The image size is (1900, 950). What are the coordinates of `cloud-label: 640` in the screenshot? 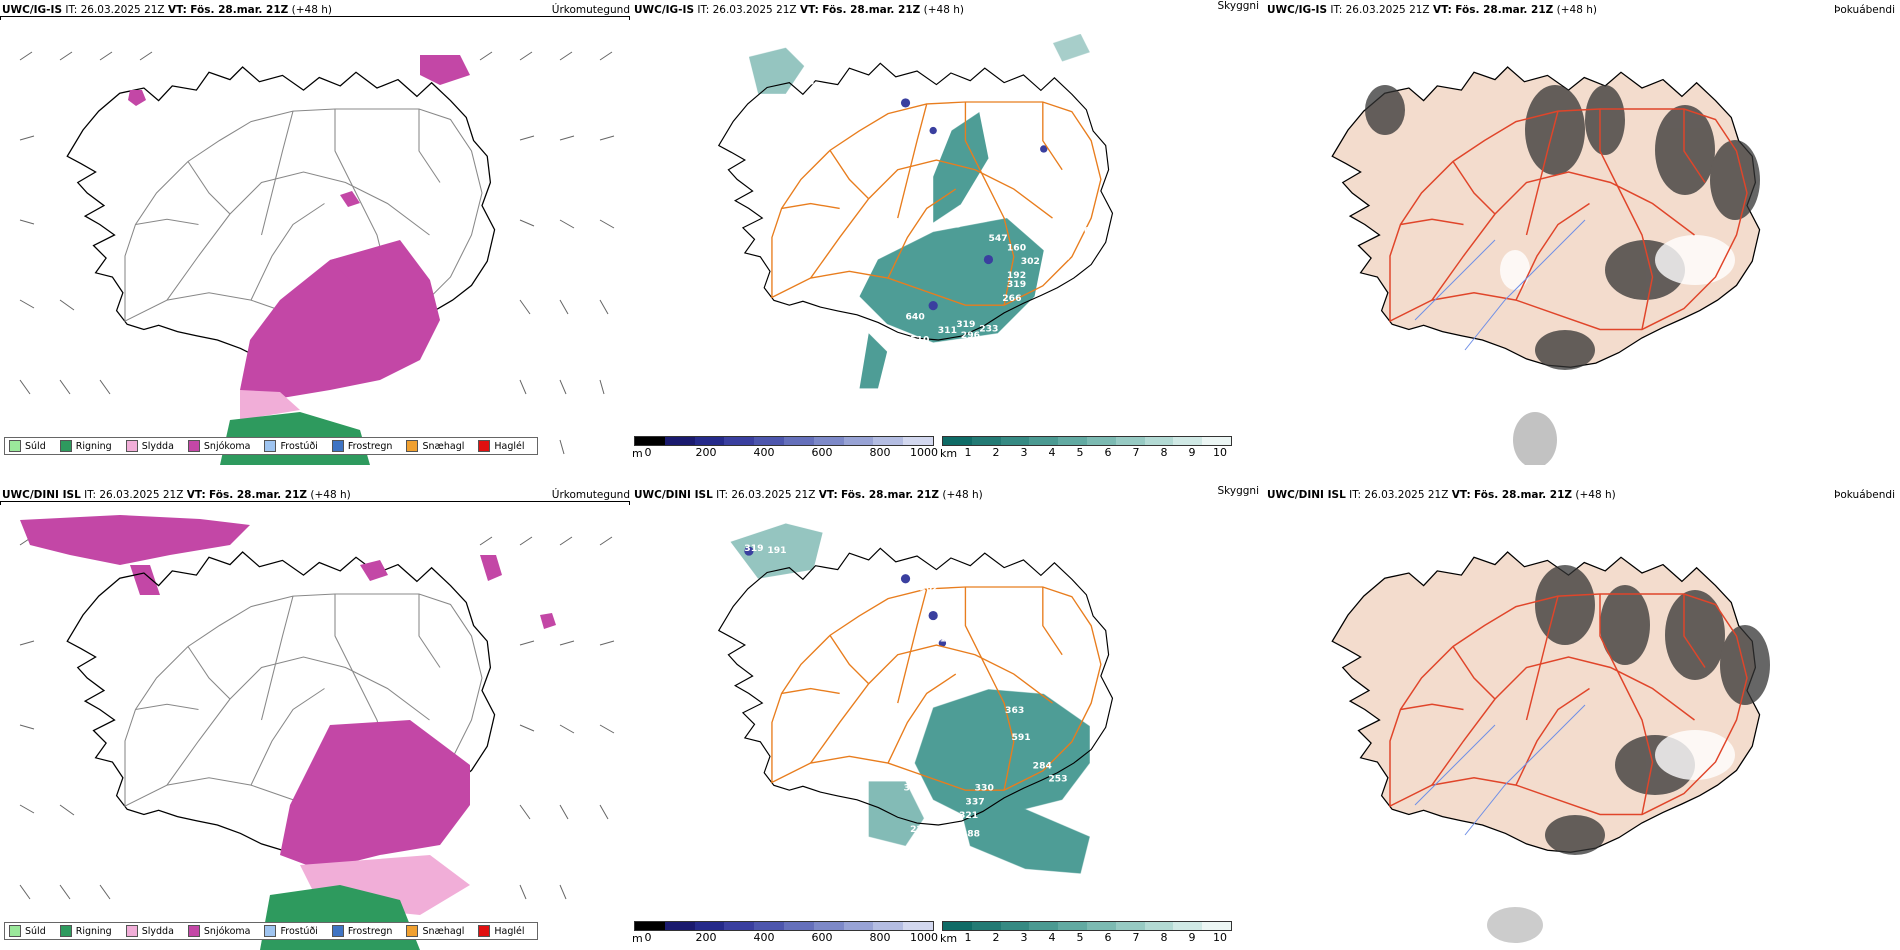 It's located at (915, 316).